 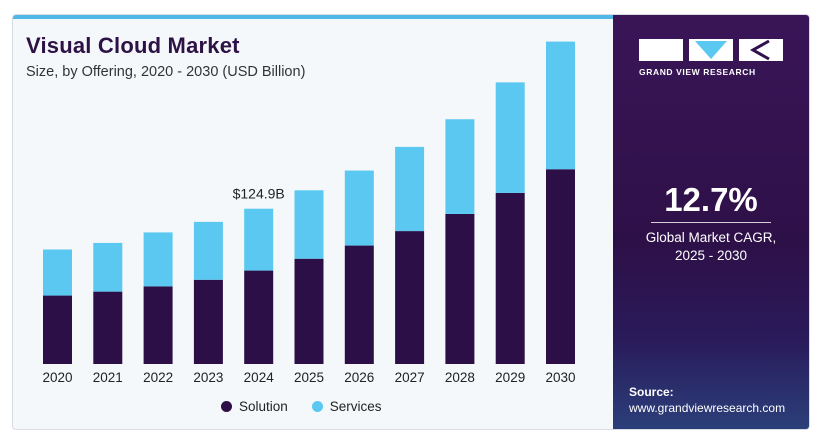 I want to click on legend-label-services: Services, so click(x=355, y=406).